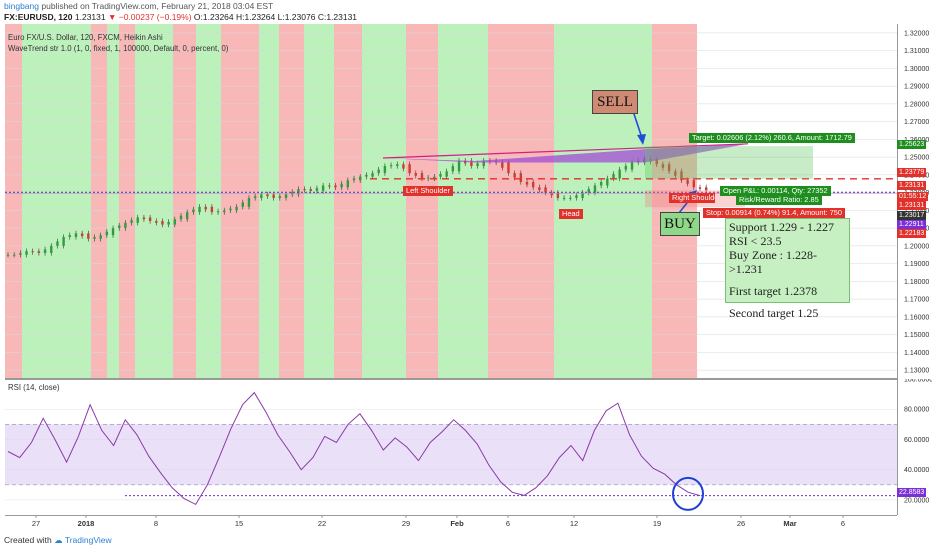 The height and width of the screenshot is (550, 932). What do you see at coordinates (688, 493) in the screenshot?
I see `rsi-oversold-circle` at bounding box center [688, 493].